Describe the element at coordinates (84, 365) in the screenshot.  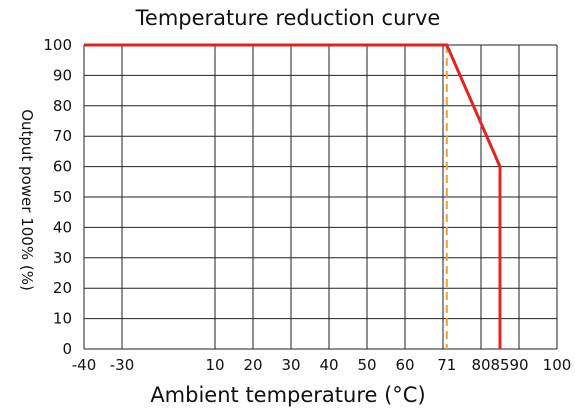
I see `x-tick-label: -40` at that location.